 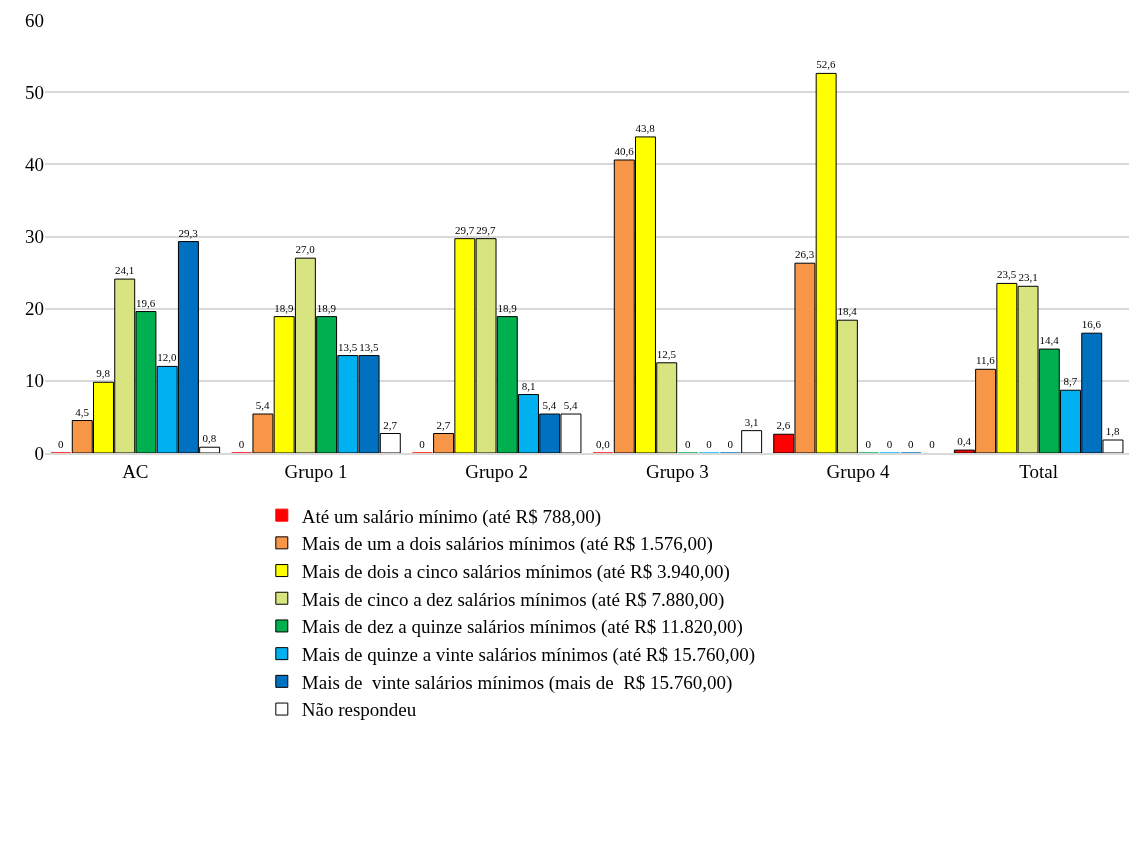 I want to click on legend-label: Não respondeu, so click(x=359, y=710).